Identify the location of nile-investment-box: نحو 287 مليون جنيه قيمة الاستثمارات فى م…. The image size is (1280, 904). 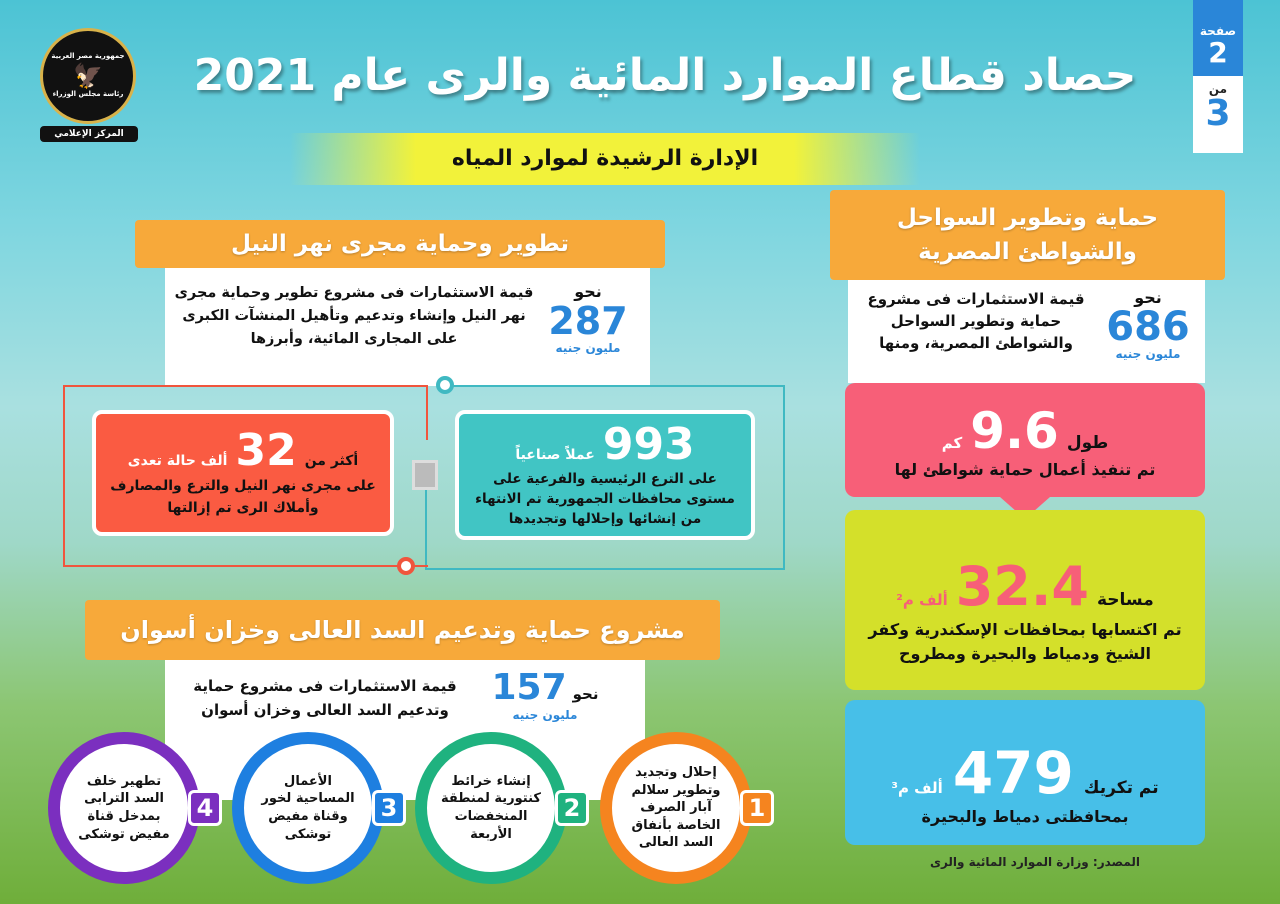
(407, 327).